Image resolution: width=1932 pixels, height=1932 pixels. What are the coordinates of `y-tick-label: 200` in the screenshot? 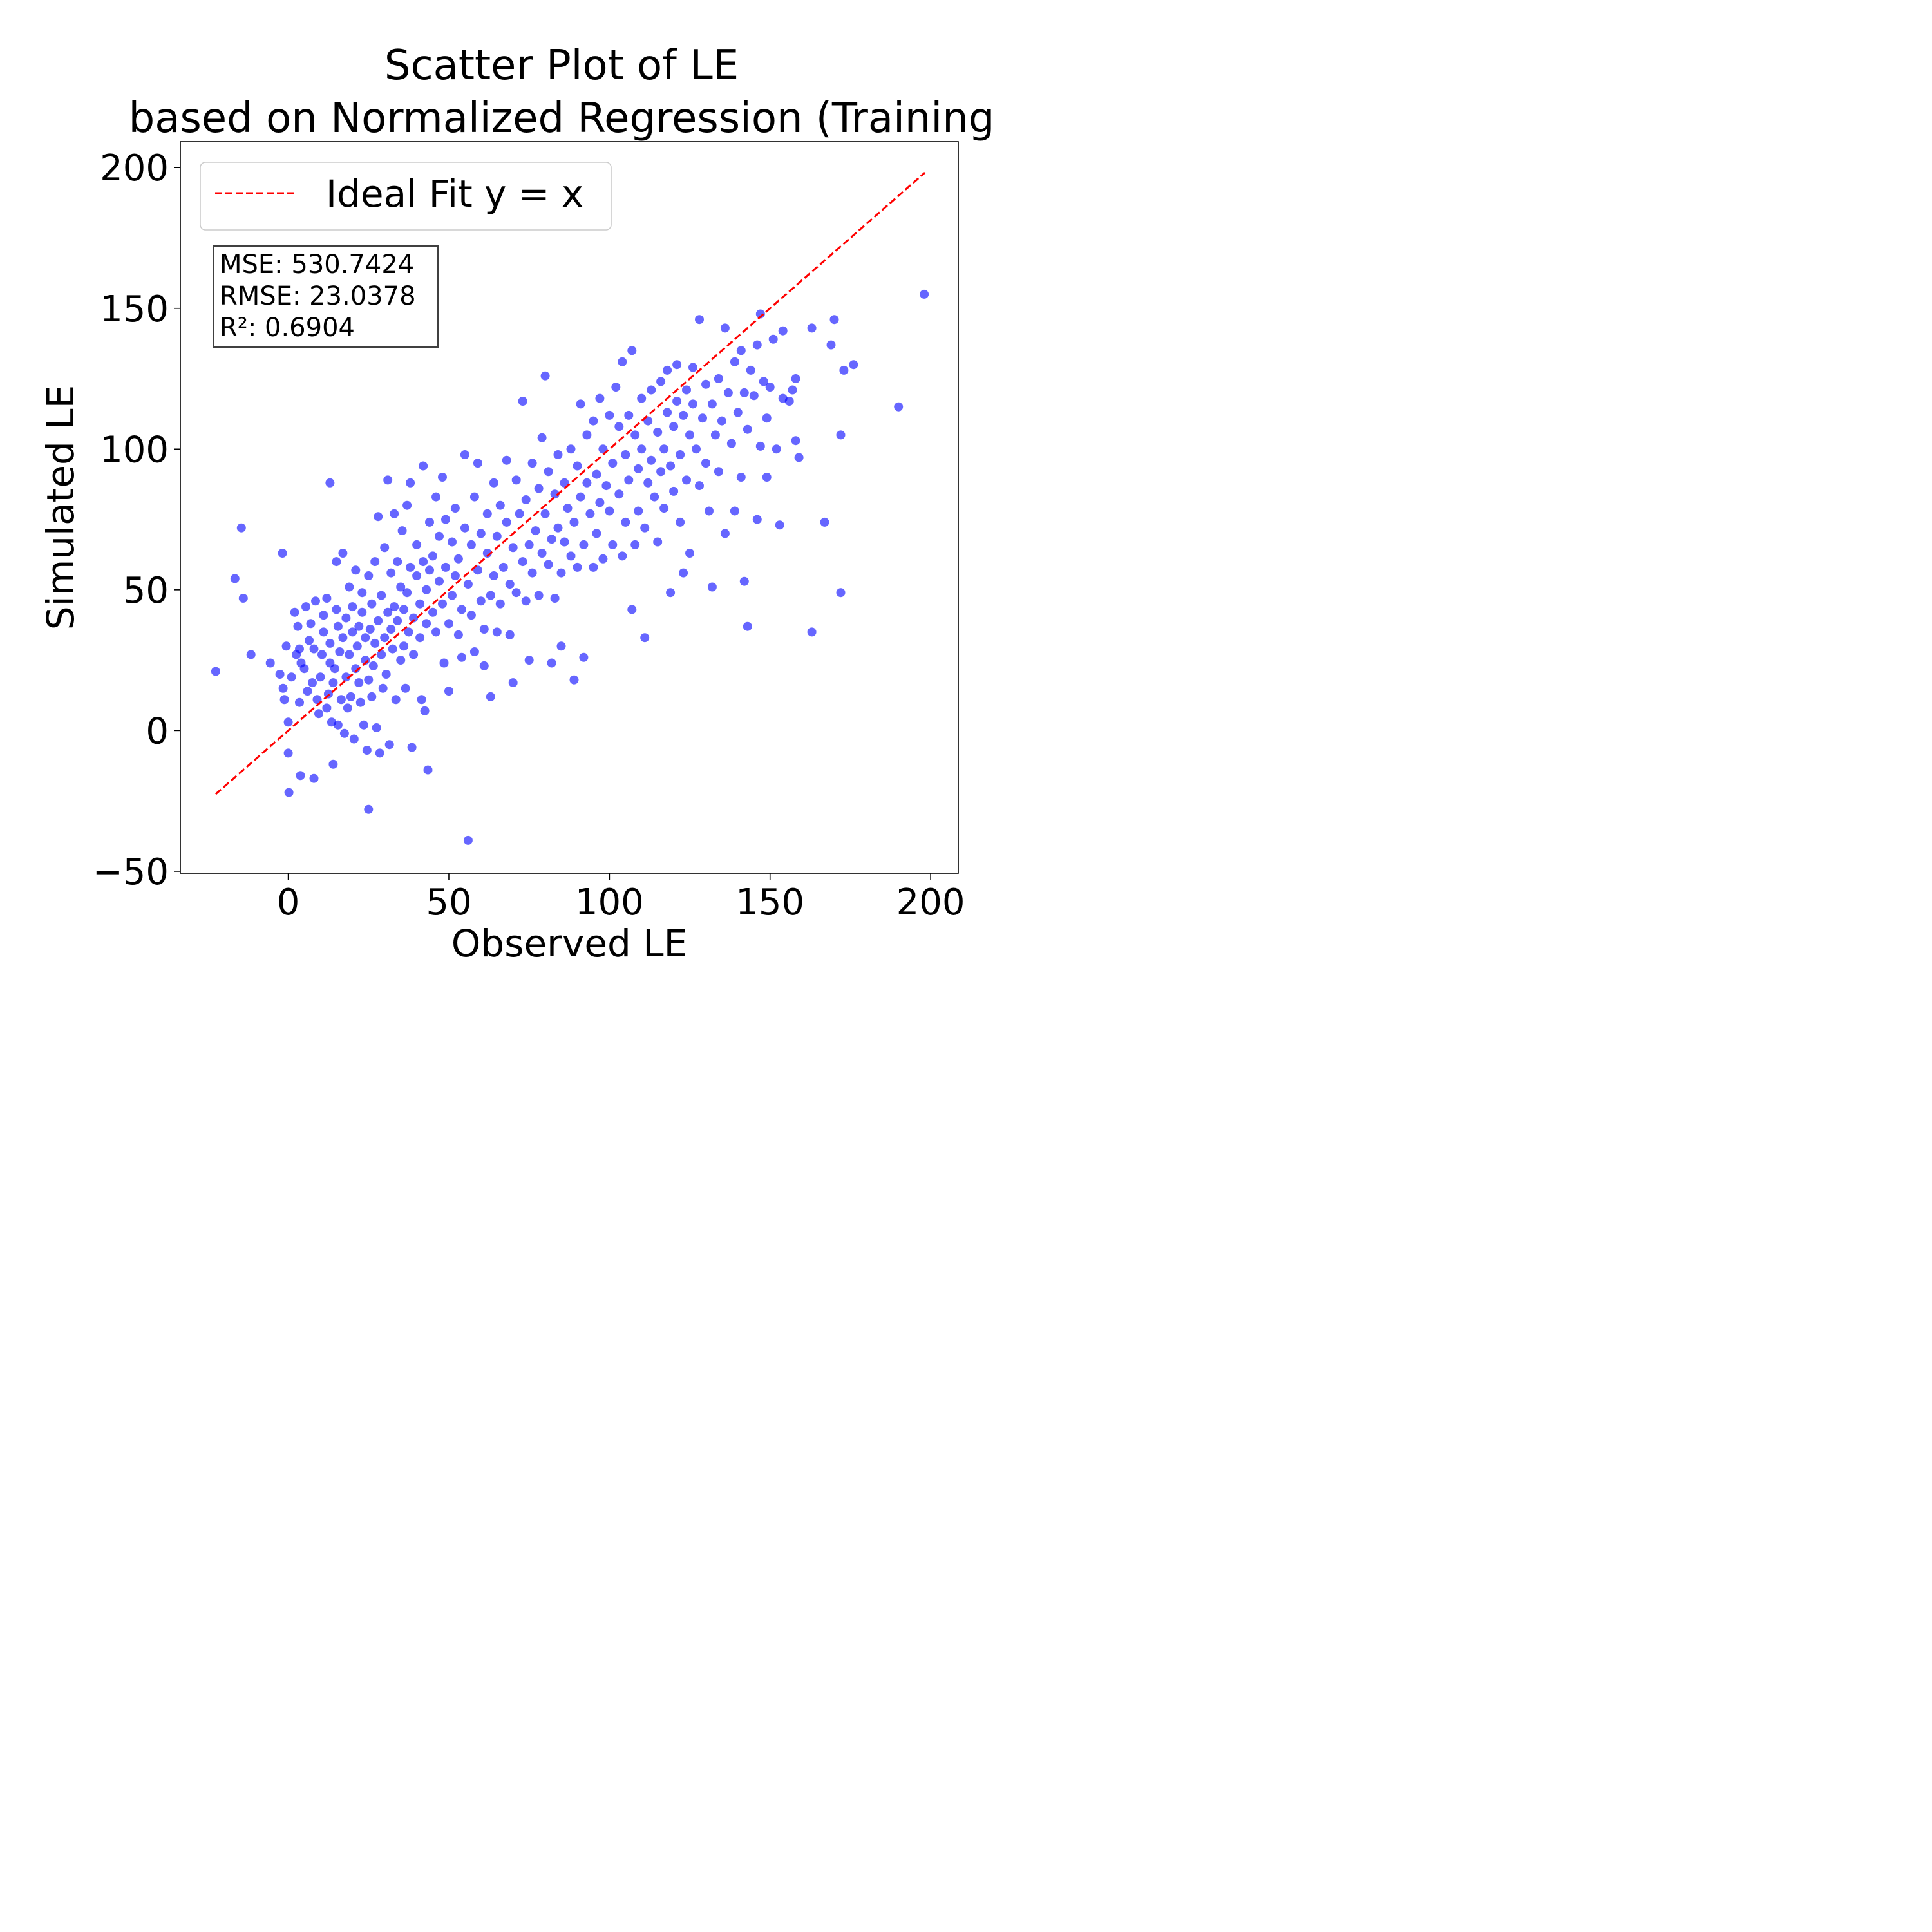 It's located at (135, 168).